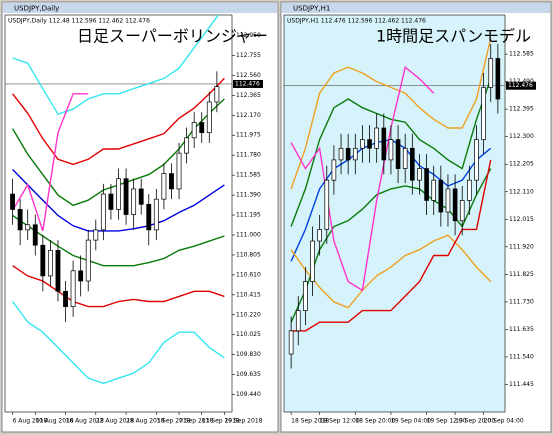 The image size is (553, 435). I want to click on x-tick-label: 28 Aug 2018, so click(145, 421).